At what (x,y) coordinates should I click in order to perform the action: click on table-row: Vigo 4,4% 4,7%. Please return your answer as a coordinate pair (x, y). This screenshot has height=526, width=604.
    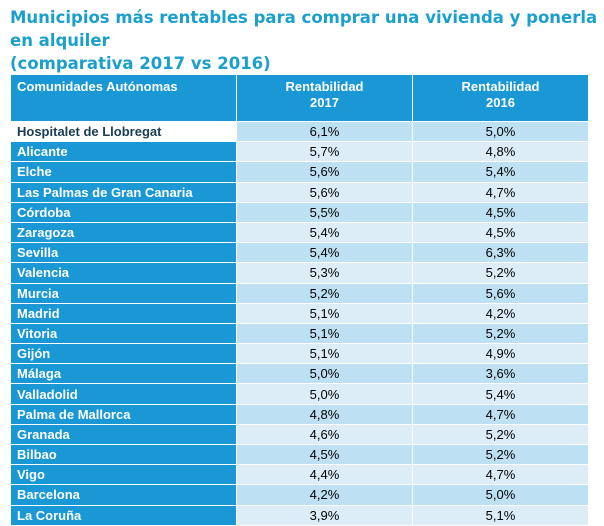
    Looking at the image, I should click on (299, 475).